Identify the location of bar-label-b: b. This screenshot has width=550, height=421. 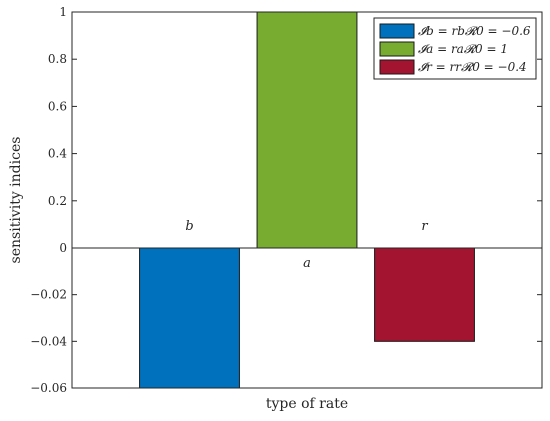
(189, 226).